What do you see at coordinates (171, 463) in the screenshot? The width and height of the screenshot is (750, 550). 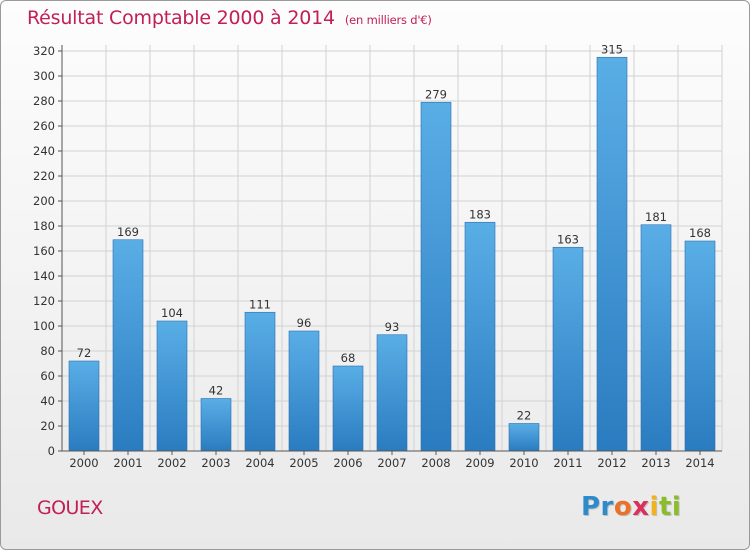 I see `x-tick-label: 2002` at bounding box center [171, 463].